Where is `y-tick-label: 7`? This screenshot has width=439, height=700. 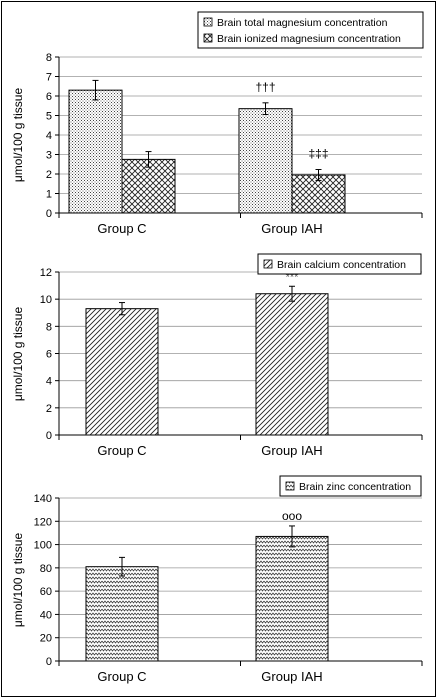
y-tick-label: 7 is located at coordinates (49, 78).